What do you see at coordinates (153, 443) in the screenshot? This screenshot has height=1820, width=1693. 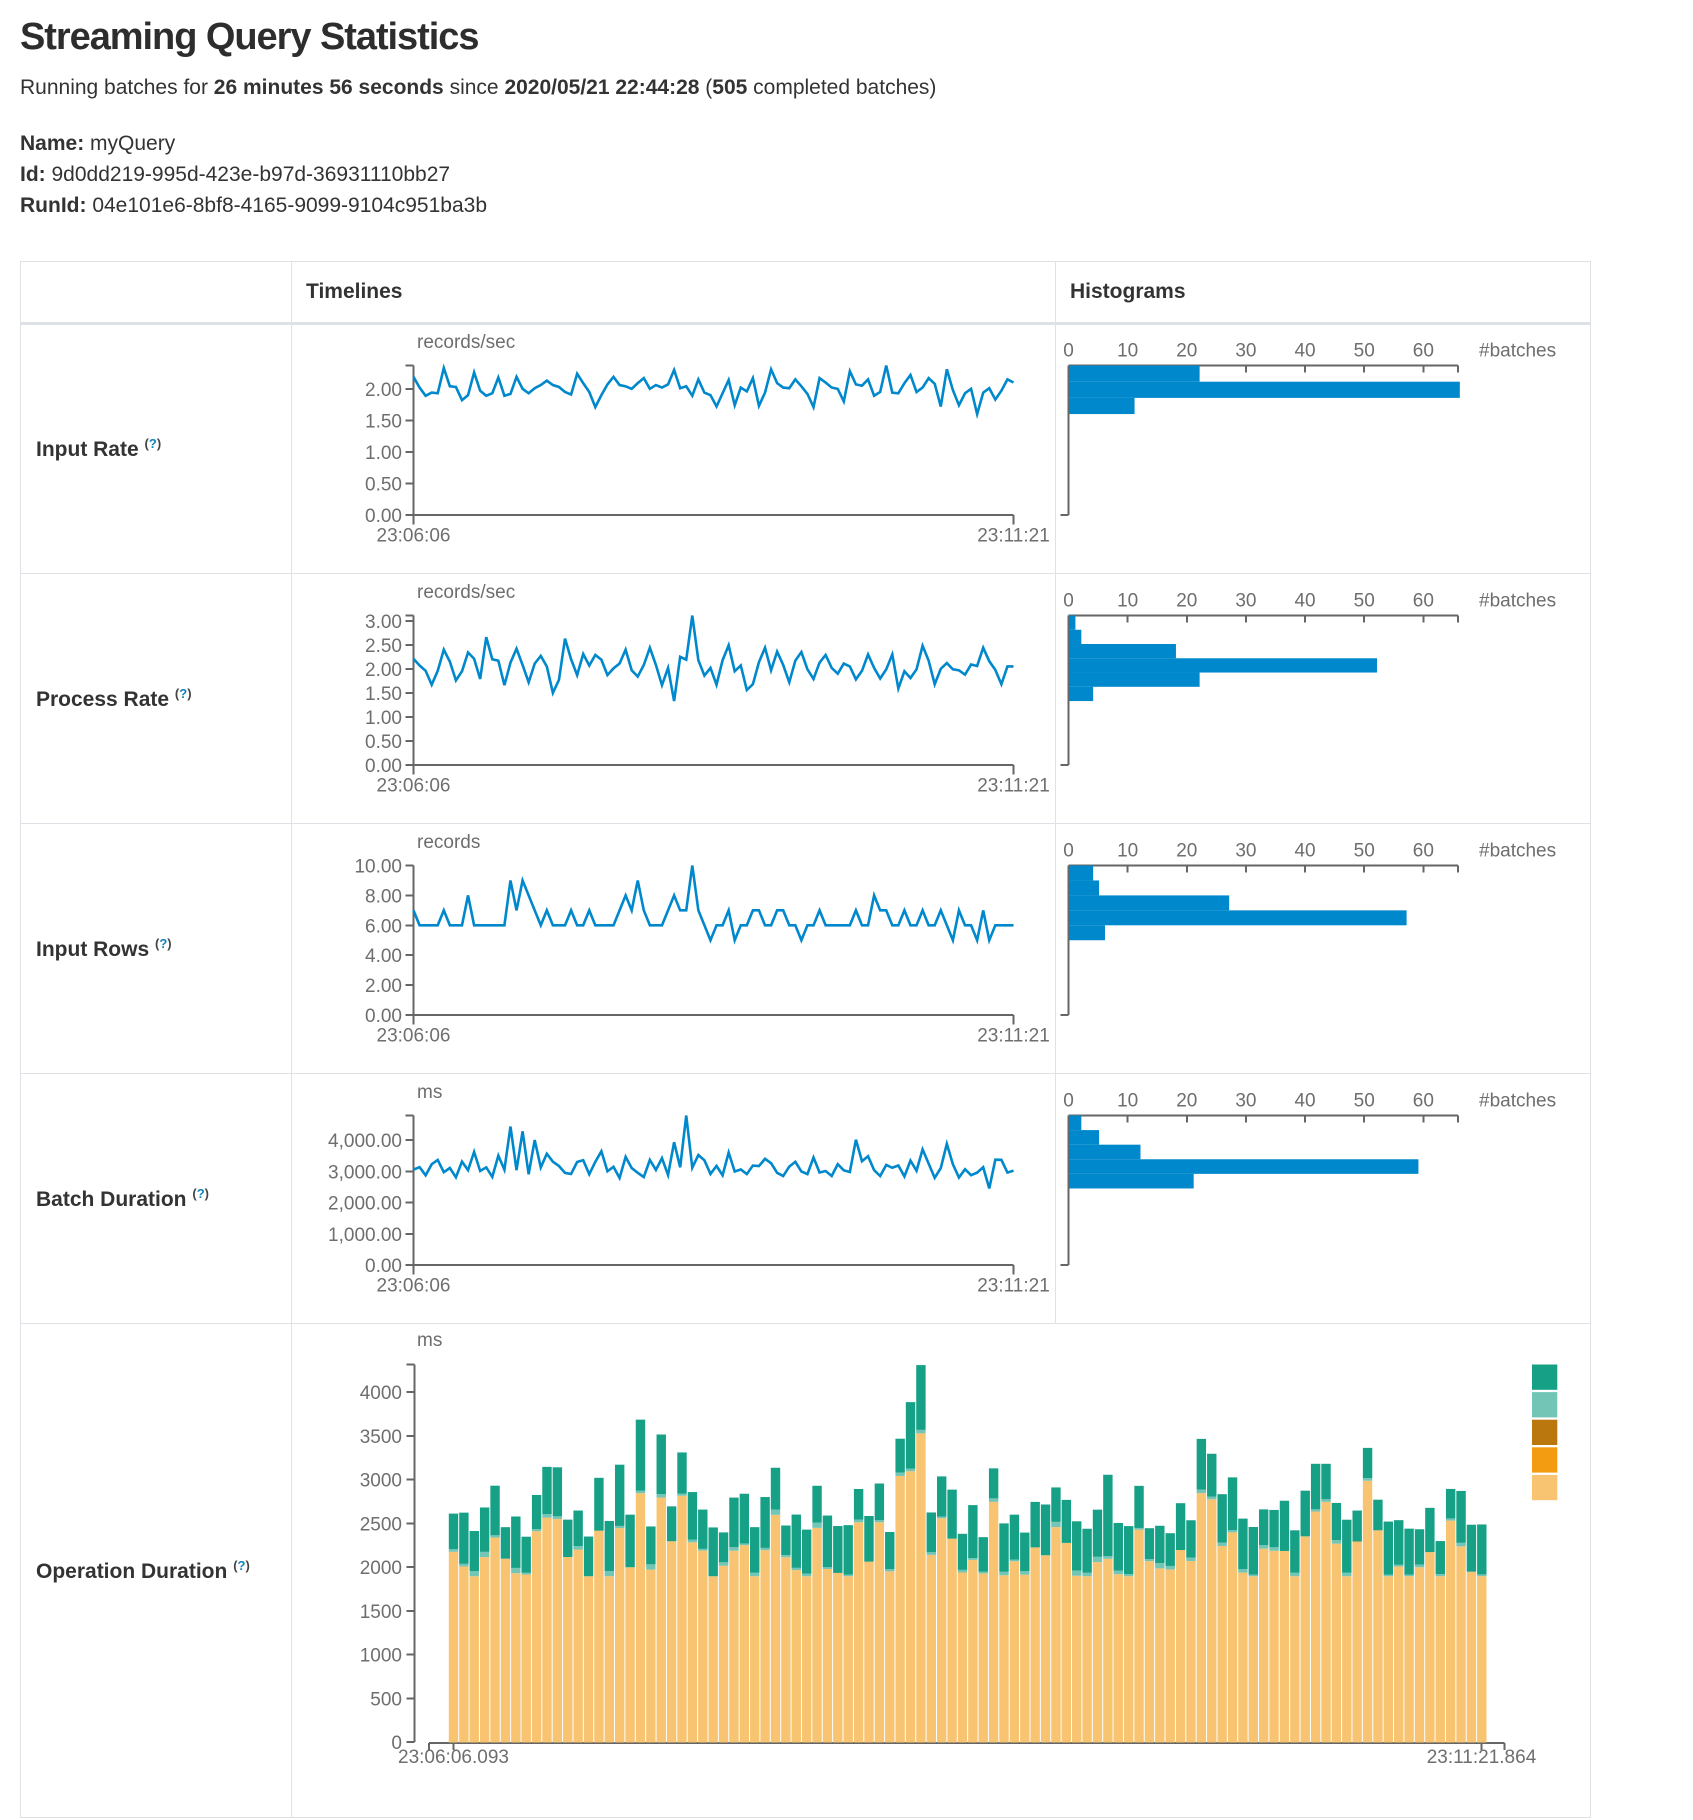 I see `help-tooltip-input-rate: (?)` at bounding box center [153, 443].